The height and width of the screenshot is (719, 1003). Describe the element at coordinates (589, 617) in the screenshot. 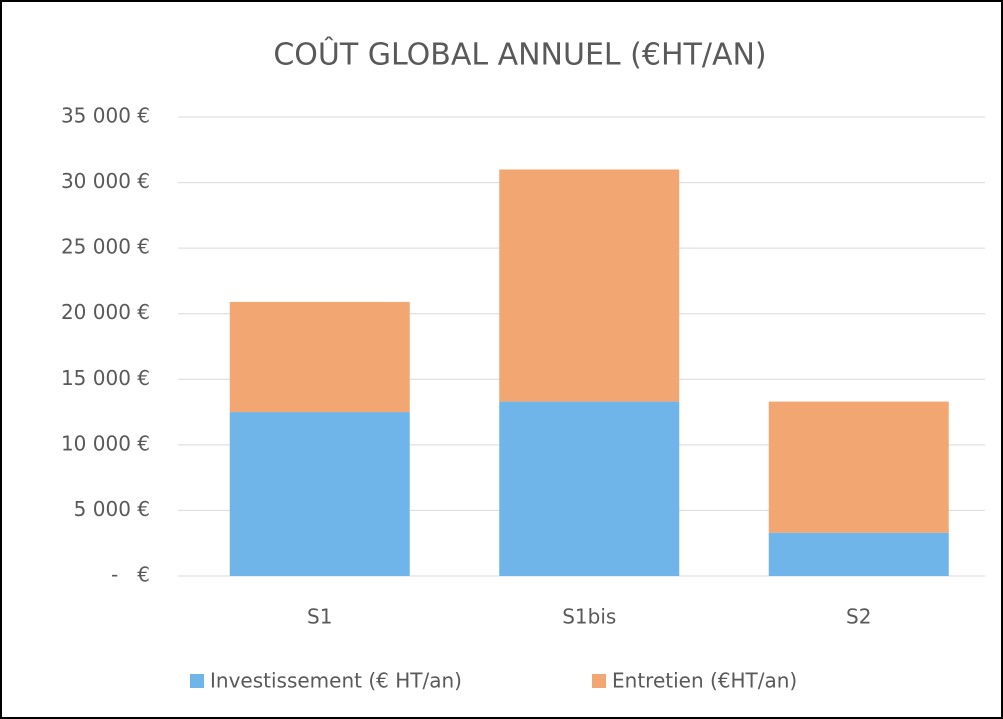

I see `x-tick-label: S1bis` at that location.